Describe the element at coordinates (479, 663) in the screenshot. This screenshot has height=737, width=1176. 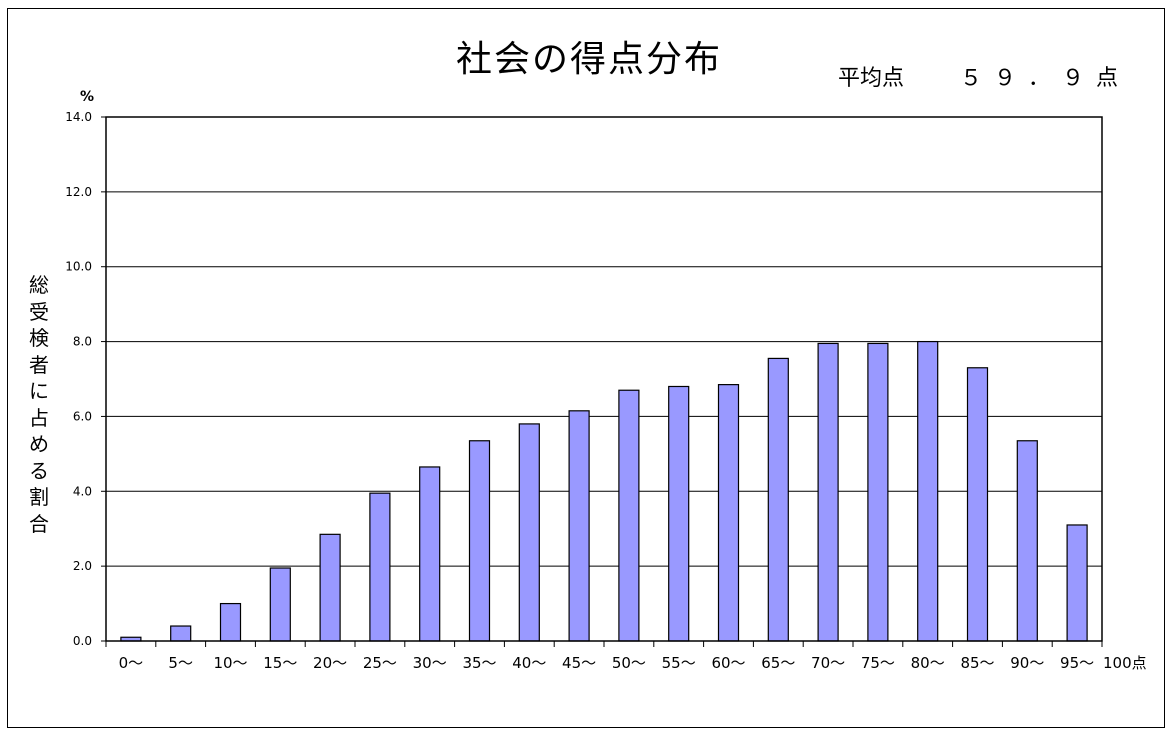
I see `x-tick-label: 35～` at that location.